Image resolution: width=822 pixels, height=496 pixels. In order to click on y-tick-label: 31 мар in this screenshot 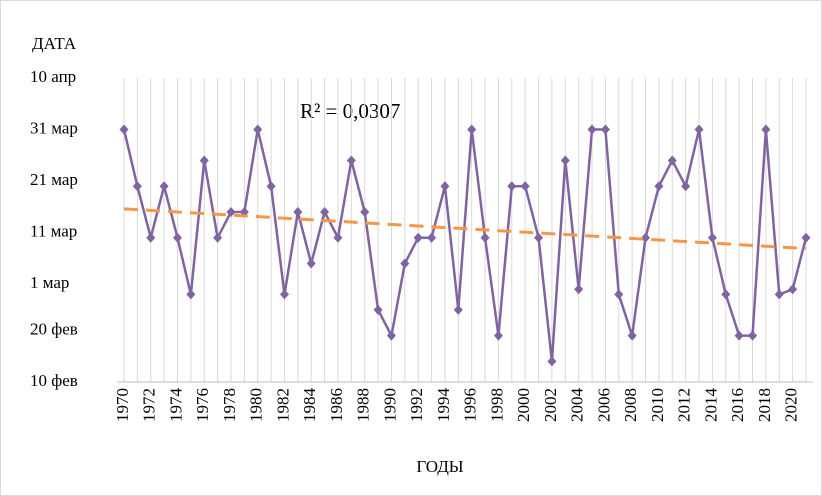, I will do `click(54, 127)`.